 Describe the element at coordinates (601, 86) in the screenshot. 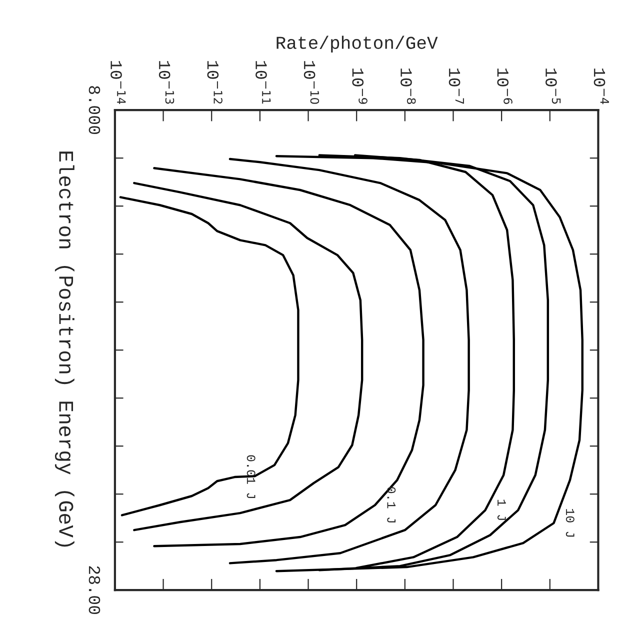

I see `x-tick-label: 10$^{−4}$` at that location.